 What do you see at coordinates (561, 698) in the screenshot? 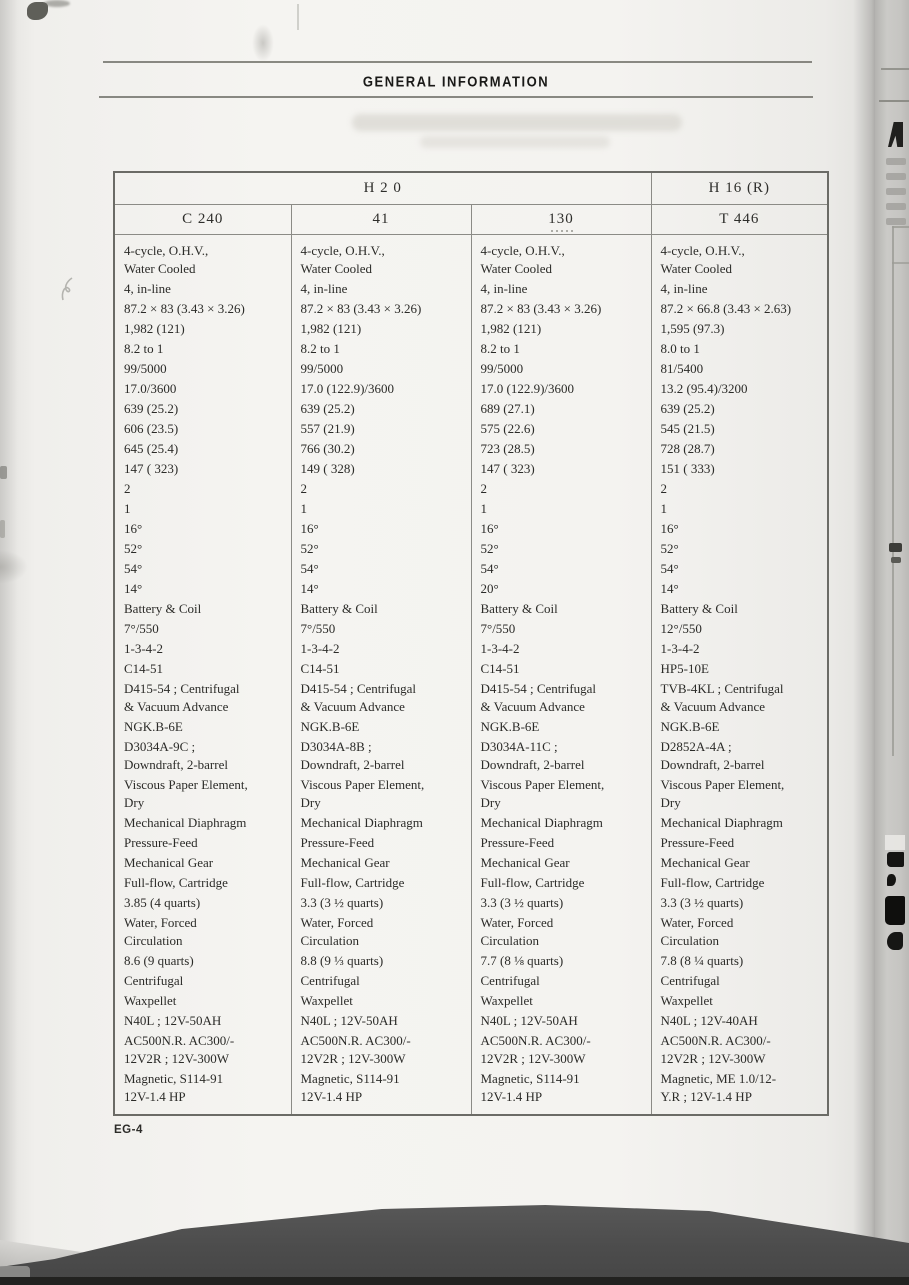
I see `spec-cell: D415-54 ; Centrifugal & Vacuum Advance` at bounding box center [561, 698].